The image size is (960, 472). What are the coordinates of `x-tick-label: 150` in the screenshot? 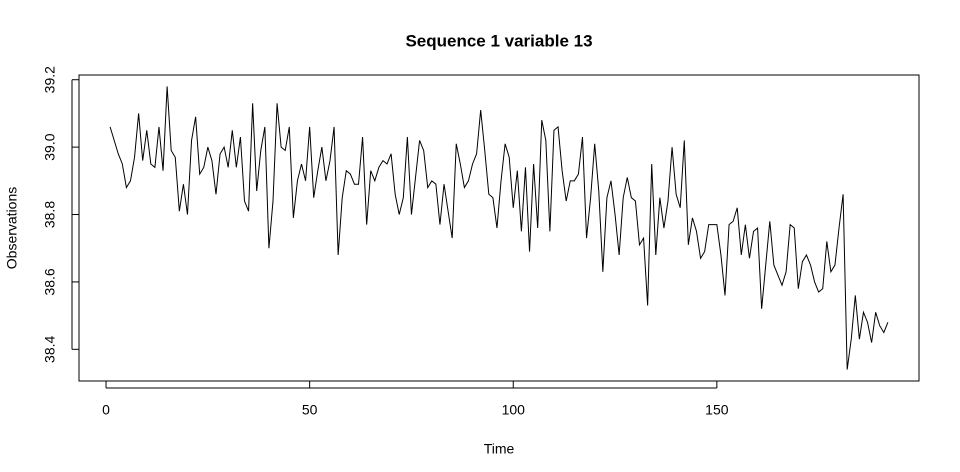 It's located at (717, 410).